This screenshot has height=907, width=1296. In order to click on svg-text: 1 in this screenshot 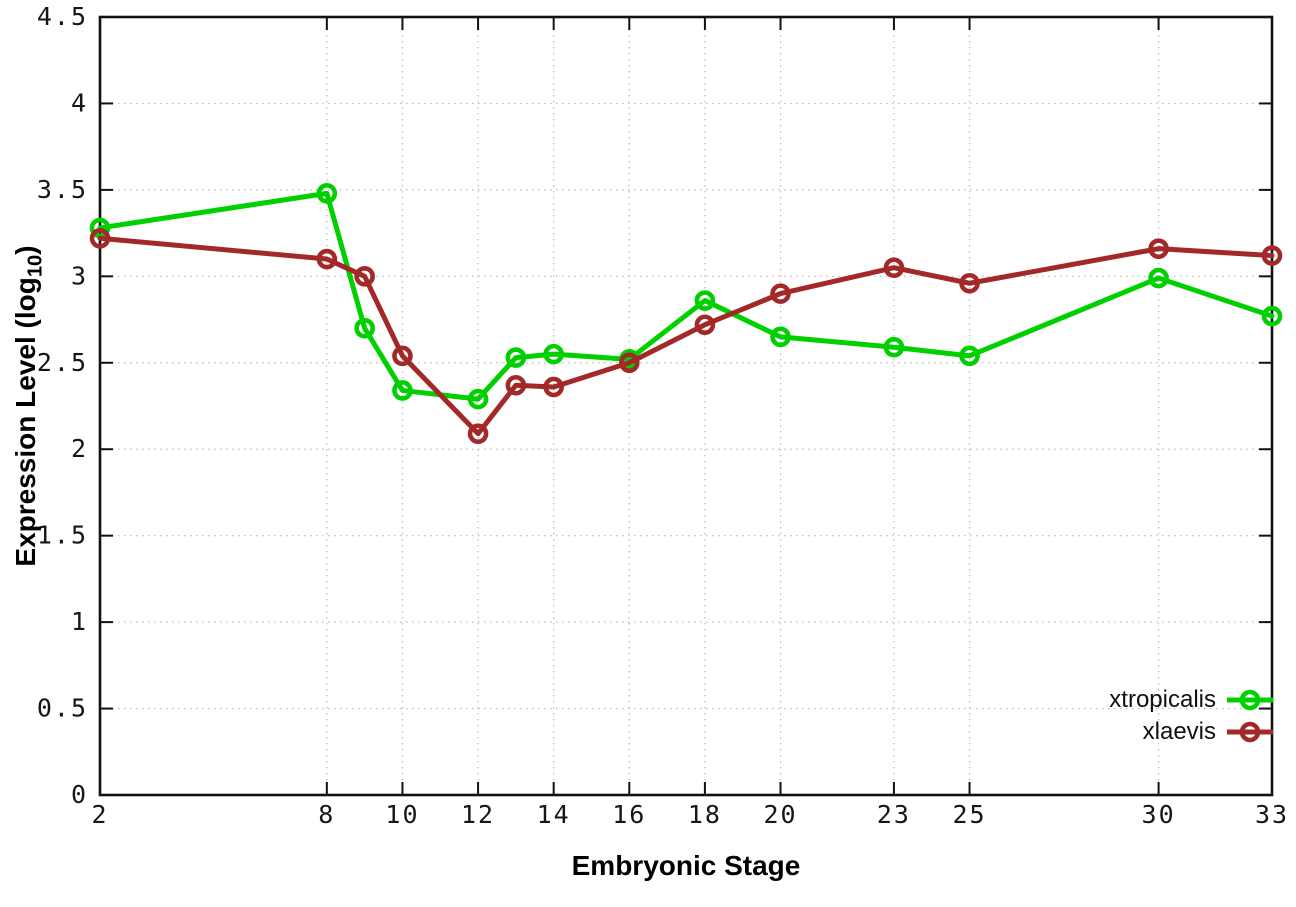, I will do `click(79, 621)`.